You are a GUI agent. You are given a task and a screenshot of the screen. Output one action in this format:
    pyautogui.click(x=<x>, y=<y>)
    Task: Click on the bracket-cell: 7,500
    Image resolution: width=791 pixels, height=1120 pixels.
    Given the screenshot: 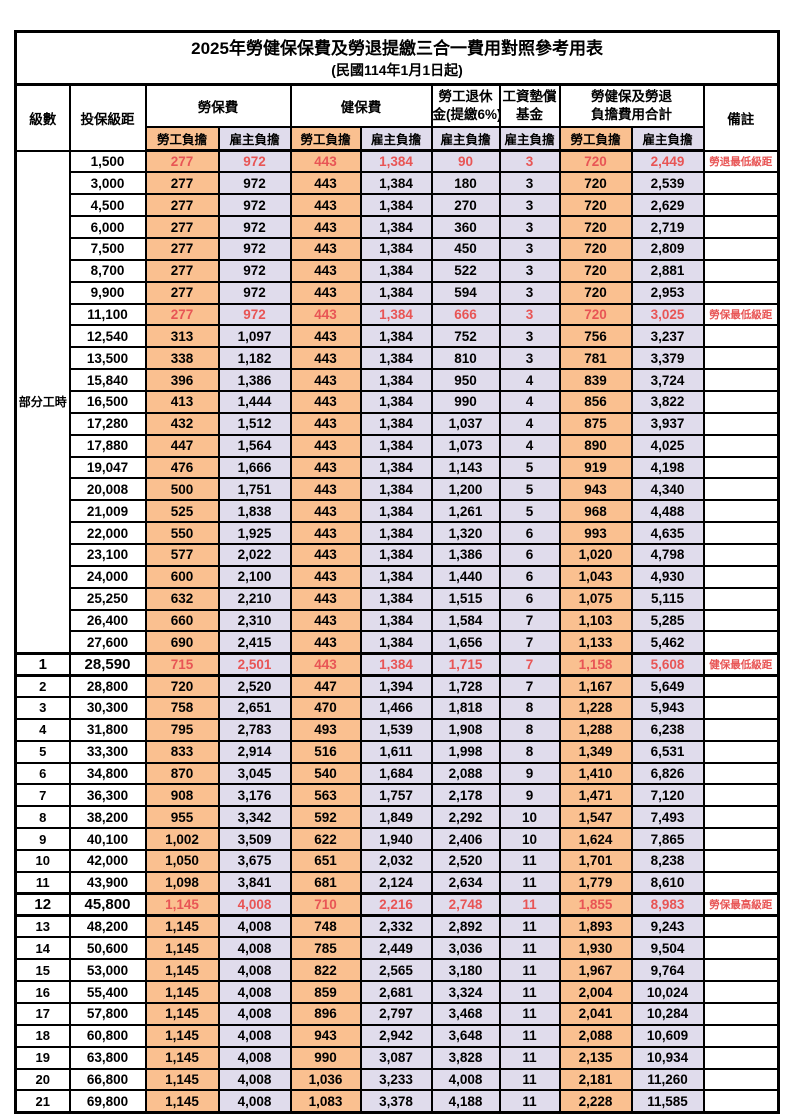 What is the action you would take?
    pyautogui.click(x=107, y=248)
    